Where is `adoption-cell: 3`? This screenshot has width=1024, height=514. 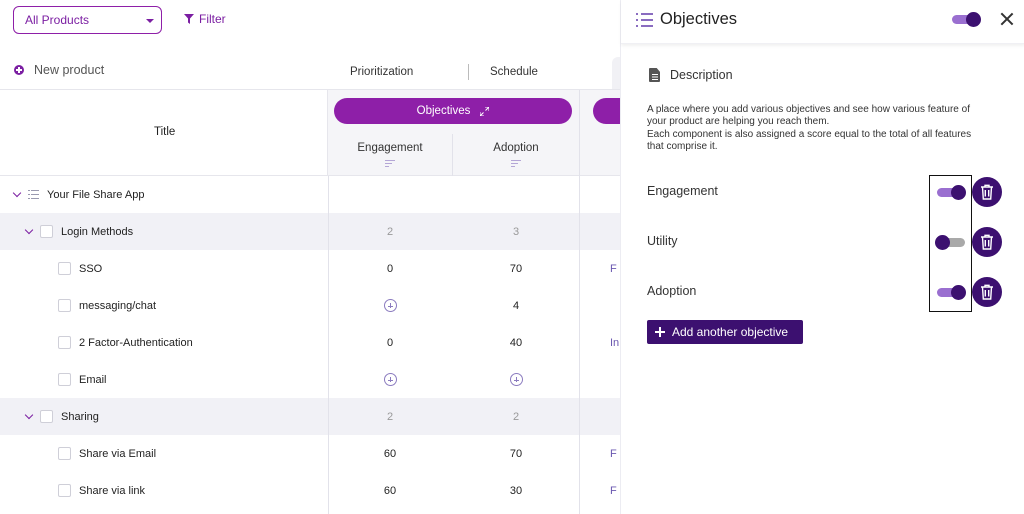 adoption-cell: 3 is located at coordinates (516, 231).